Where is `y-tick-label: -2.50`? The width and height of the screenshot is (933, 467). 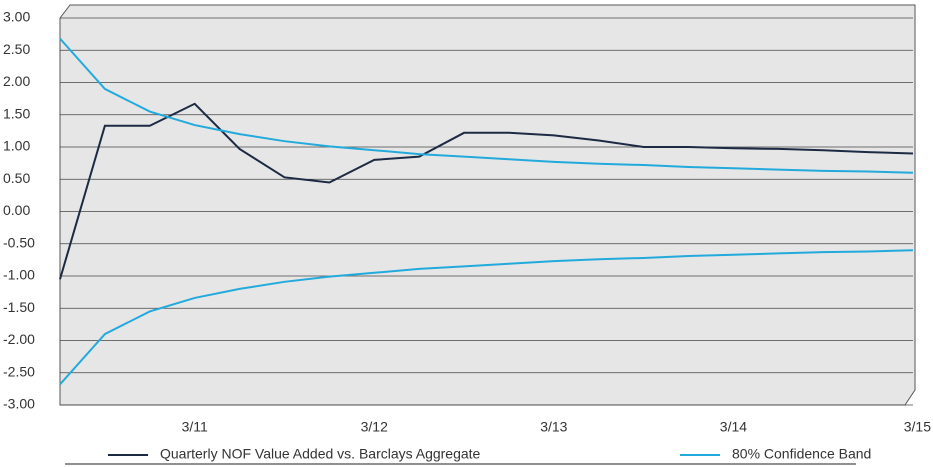 y-tick-label: -2.50 is located at coordinates (19, 371).